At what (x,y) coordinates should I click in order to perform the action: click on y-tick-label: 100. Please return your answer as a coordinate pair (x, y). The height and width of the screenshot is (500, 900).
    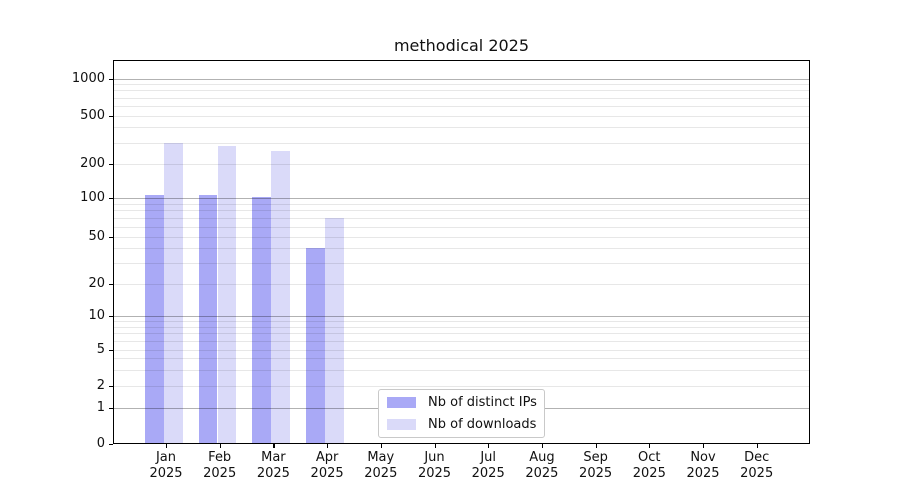
    Looking at the image, I should click on (92, 197).